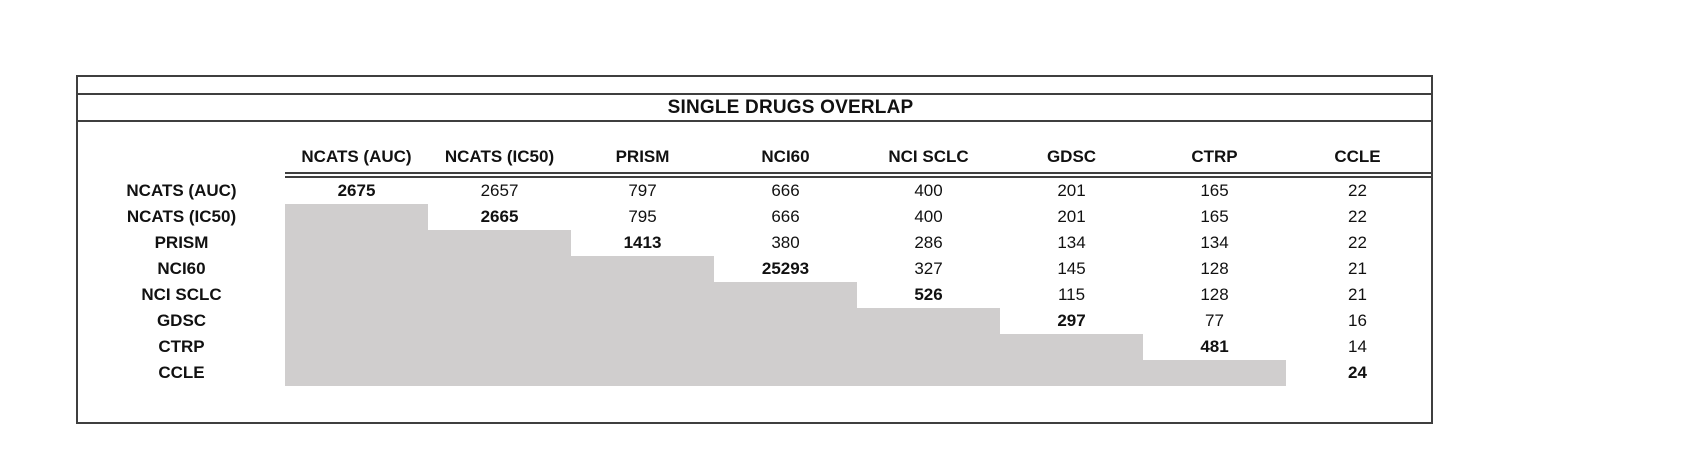 Image resolution: width=1688 pixels, height=464 pixels. I want to click on matrix-cell: 327, so click(928, 268).